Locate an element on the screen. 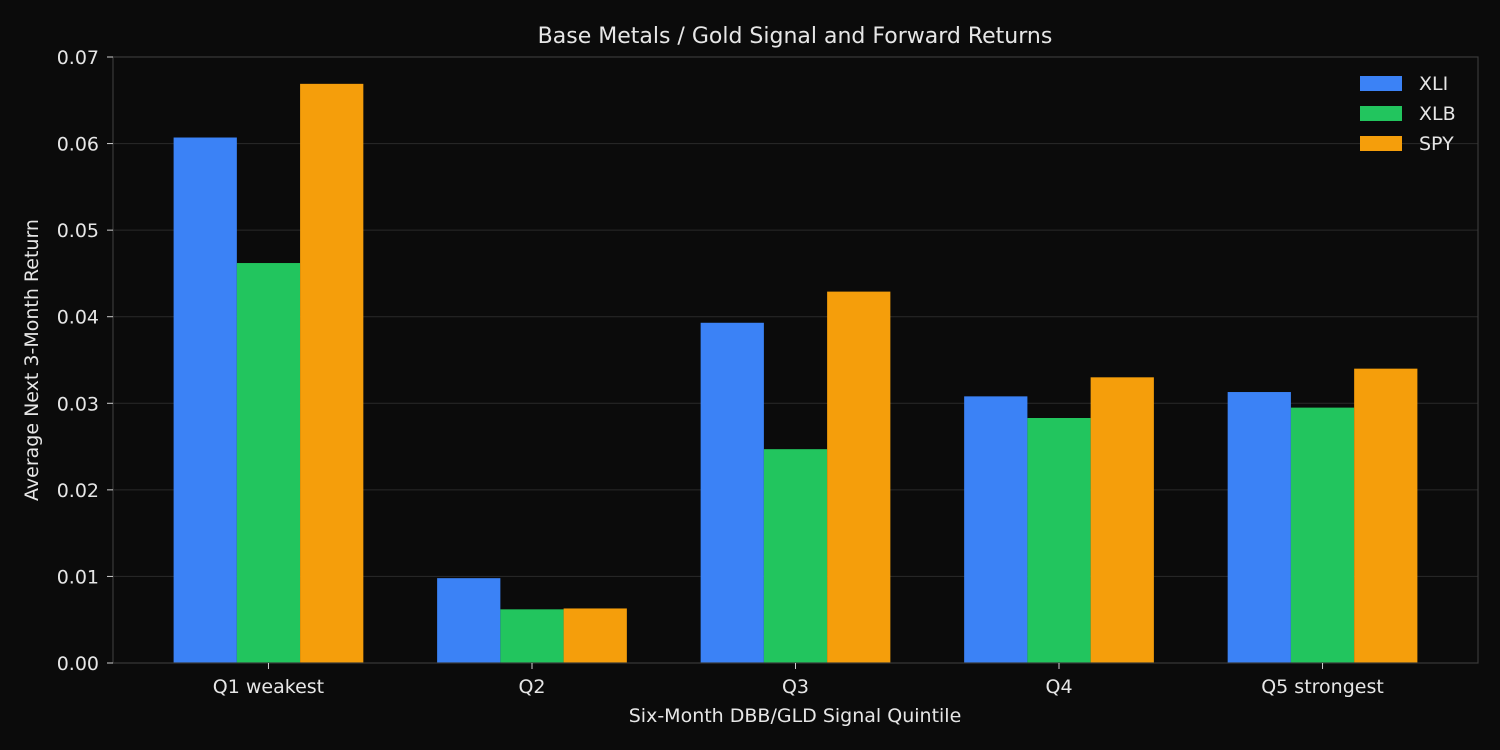  x-tick-label: Q5 strongest is located at coordinates (1322, 687).